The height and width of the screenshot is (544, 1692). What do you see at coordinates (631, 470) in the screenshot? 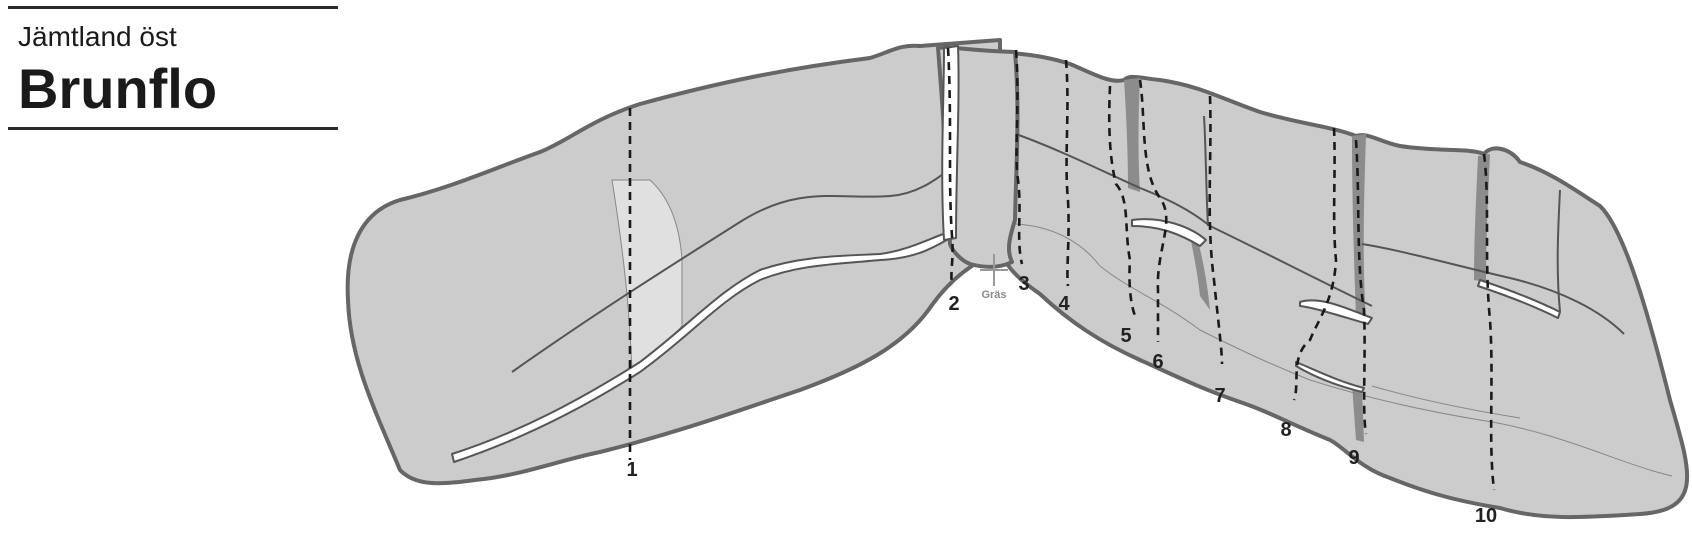
I see `route-number-1: 1` at bounding box center [631, 470].